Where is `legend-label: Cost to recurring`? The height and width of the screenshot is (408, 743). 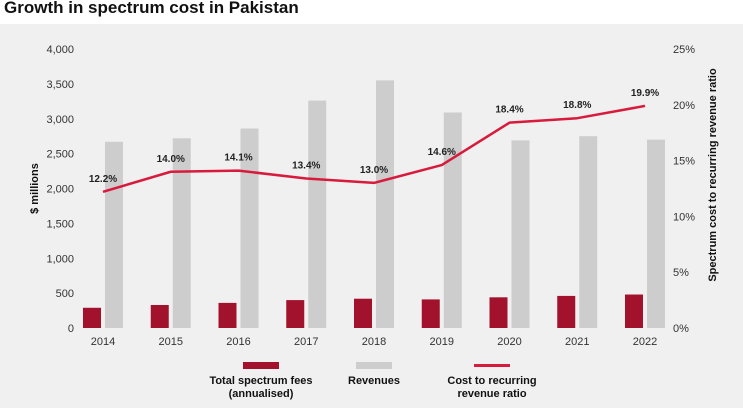
legend-label: Cost to recurring is located at coordinates (491, 381).